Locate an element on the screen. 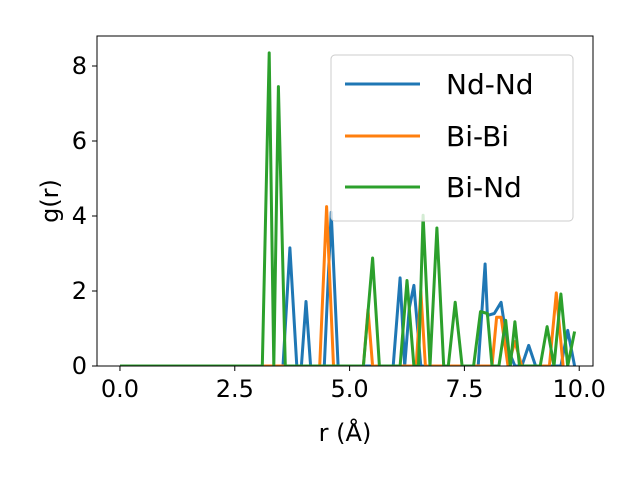 This screenshot has width=640, height=480. legend: Nd-Nd Bi-Bi Bi-Nd is located at coordinates (452, 138).